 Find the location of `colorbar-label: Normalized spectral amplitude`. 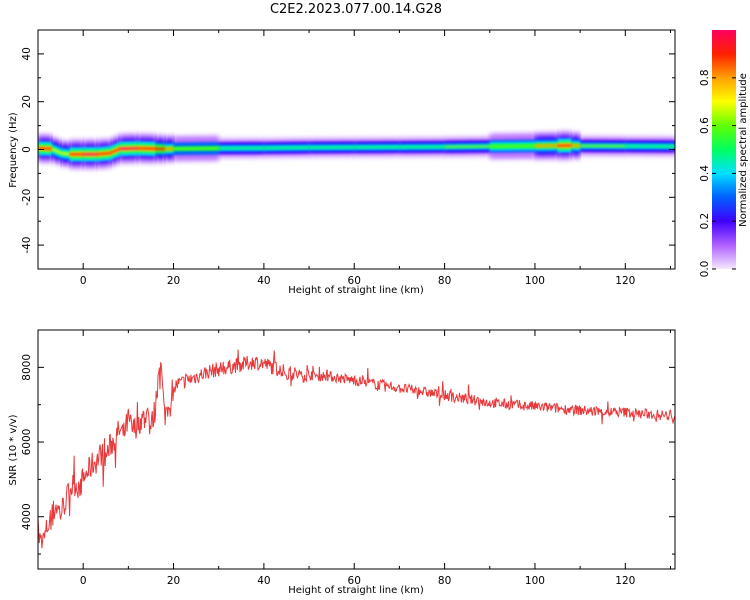

colorbar-label: Normalized spectral amplitude is located at coordinates (743, 150).